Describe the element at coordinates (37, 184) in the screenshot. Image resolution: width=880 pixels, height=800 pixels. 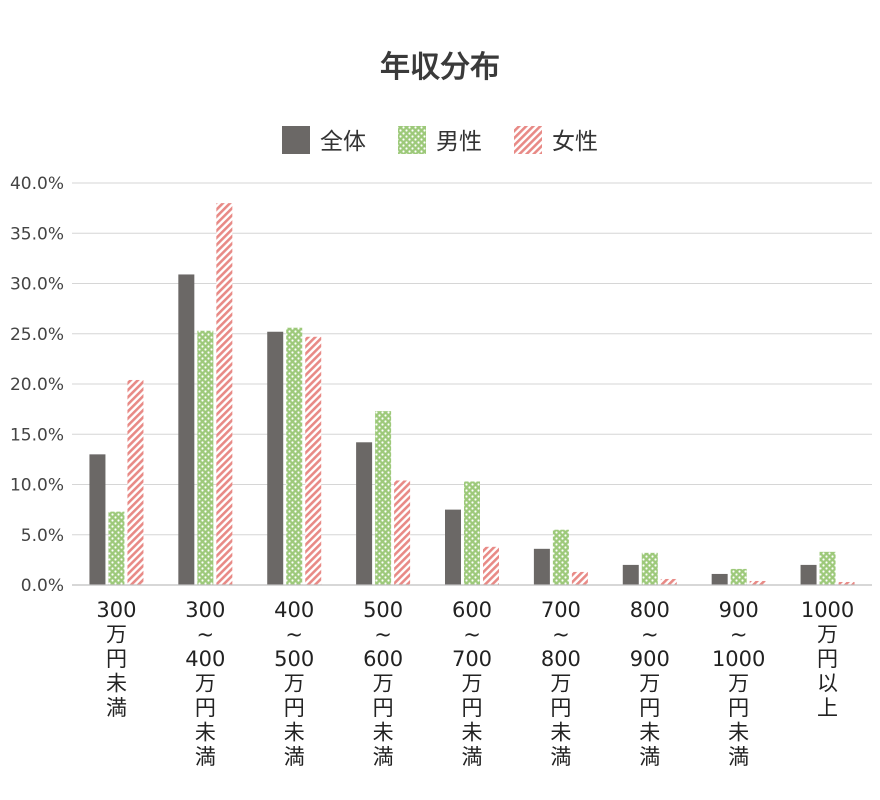
I see `y-tick-label: 40.0%` at that location.